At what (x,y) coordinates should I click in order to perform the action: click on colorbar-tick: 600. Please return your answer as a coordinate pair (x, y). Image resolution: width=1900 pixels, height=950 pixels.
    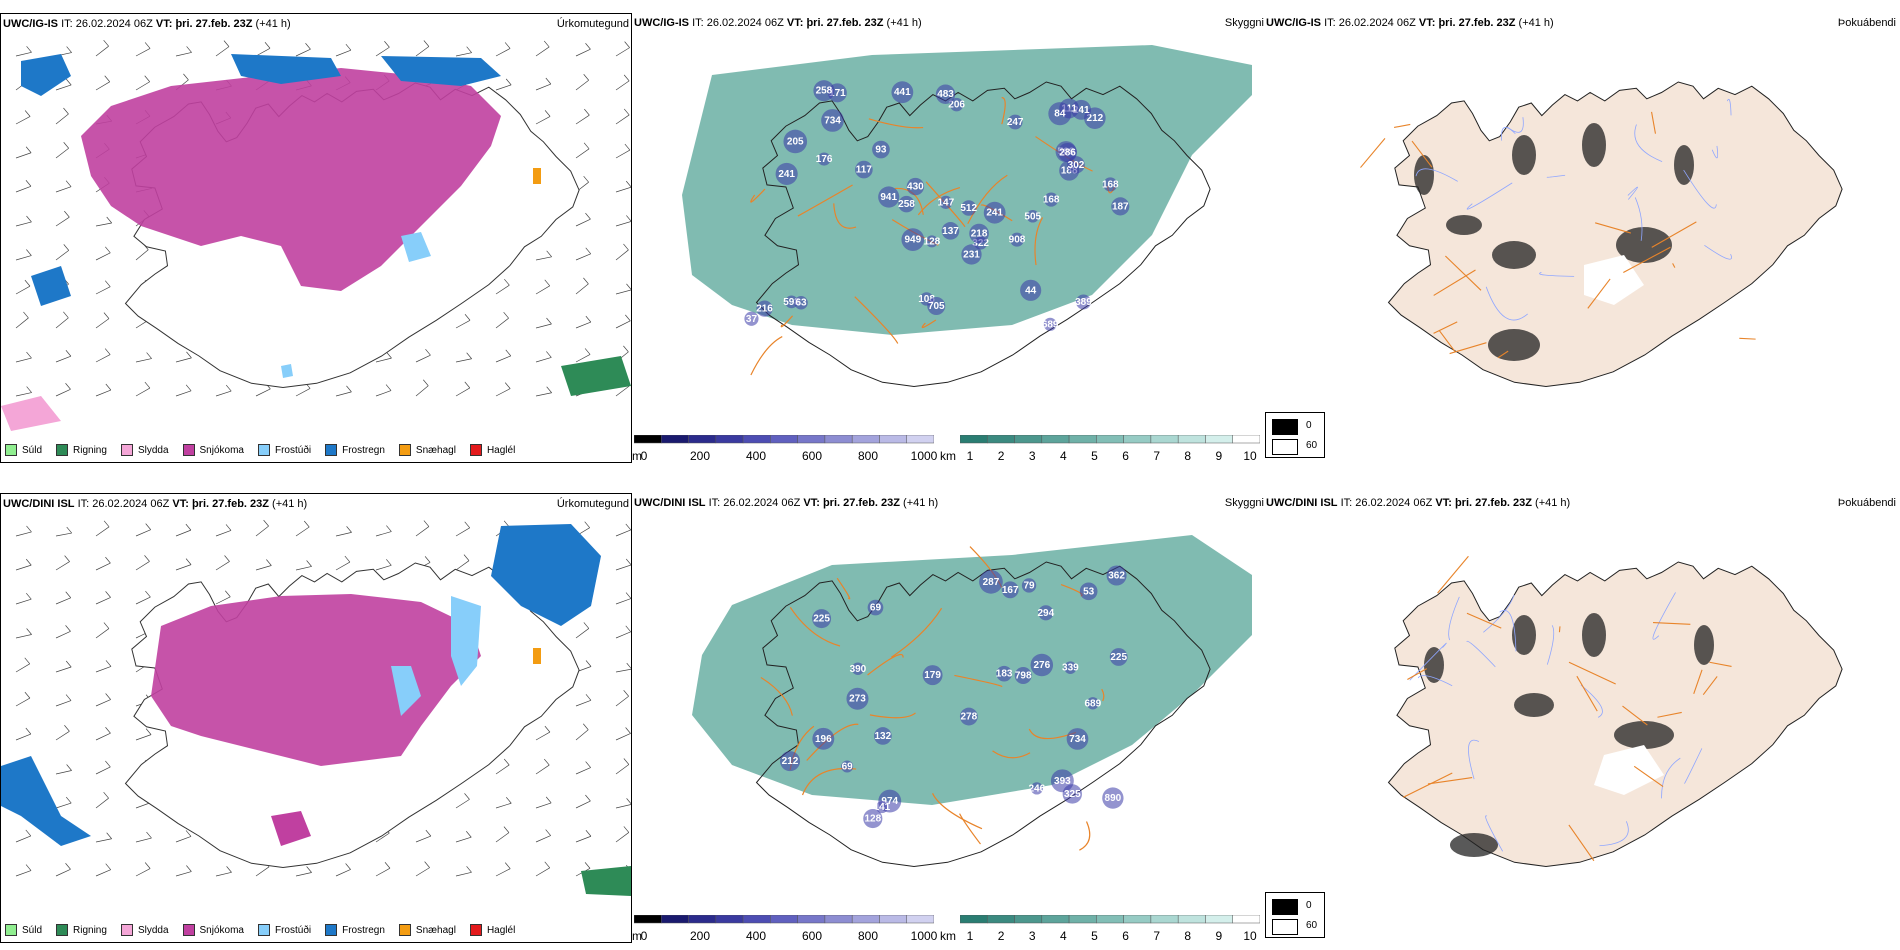
    Looking at the image, I should click on (812, 936).